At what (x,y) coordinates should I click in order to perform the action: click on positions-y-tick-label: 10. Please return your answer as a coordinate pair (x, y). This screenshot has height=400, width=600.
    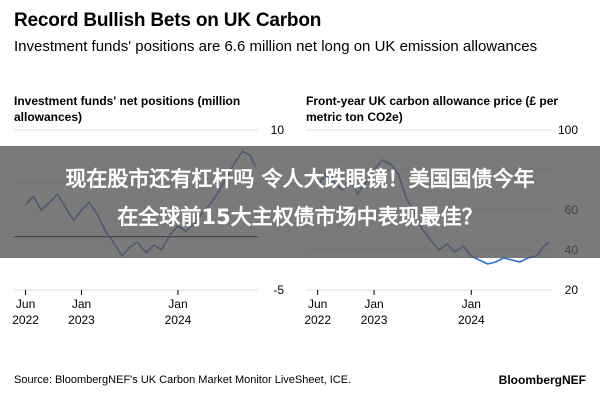
    Looking at the image, I should click on (278, 130).